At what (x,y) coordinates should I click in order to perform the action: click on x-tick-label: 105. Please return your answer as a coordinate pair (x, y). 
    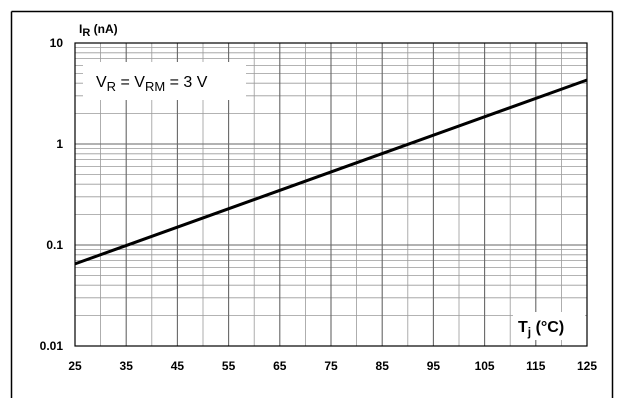
    Looking at the image, I should click on (485, 366).